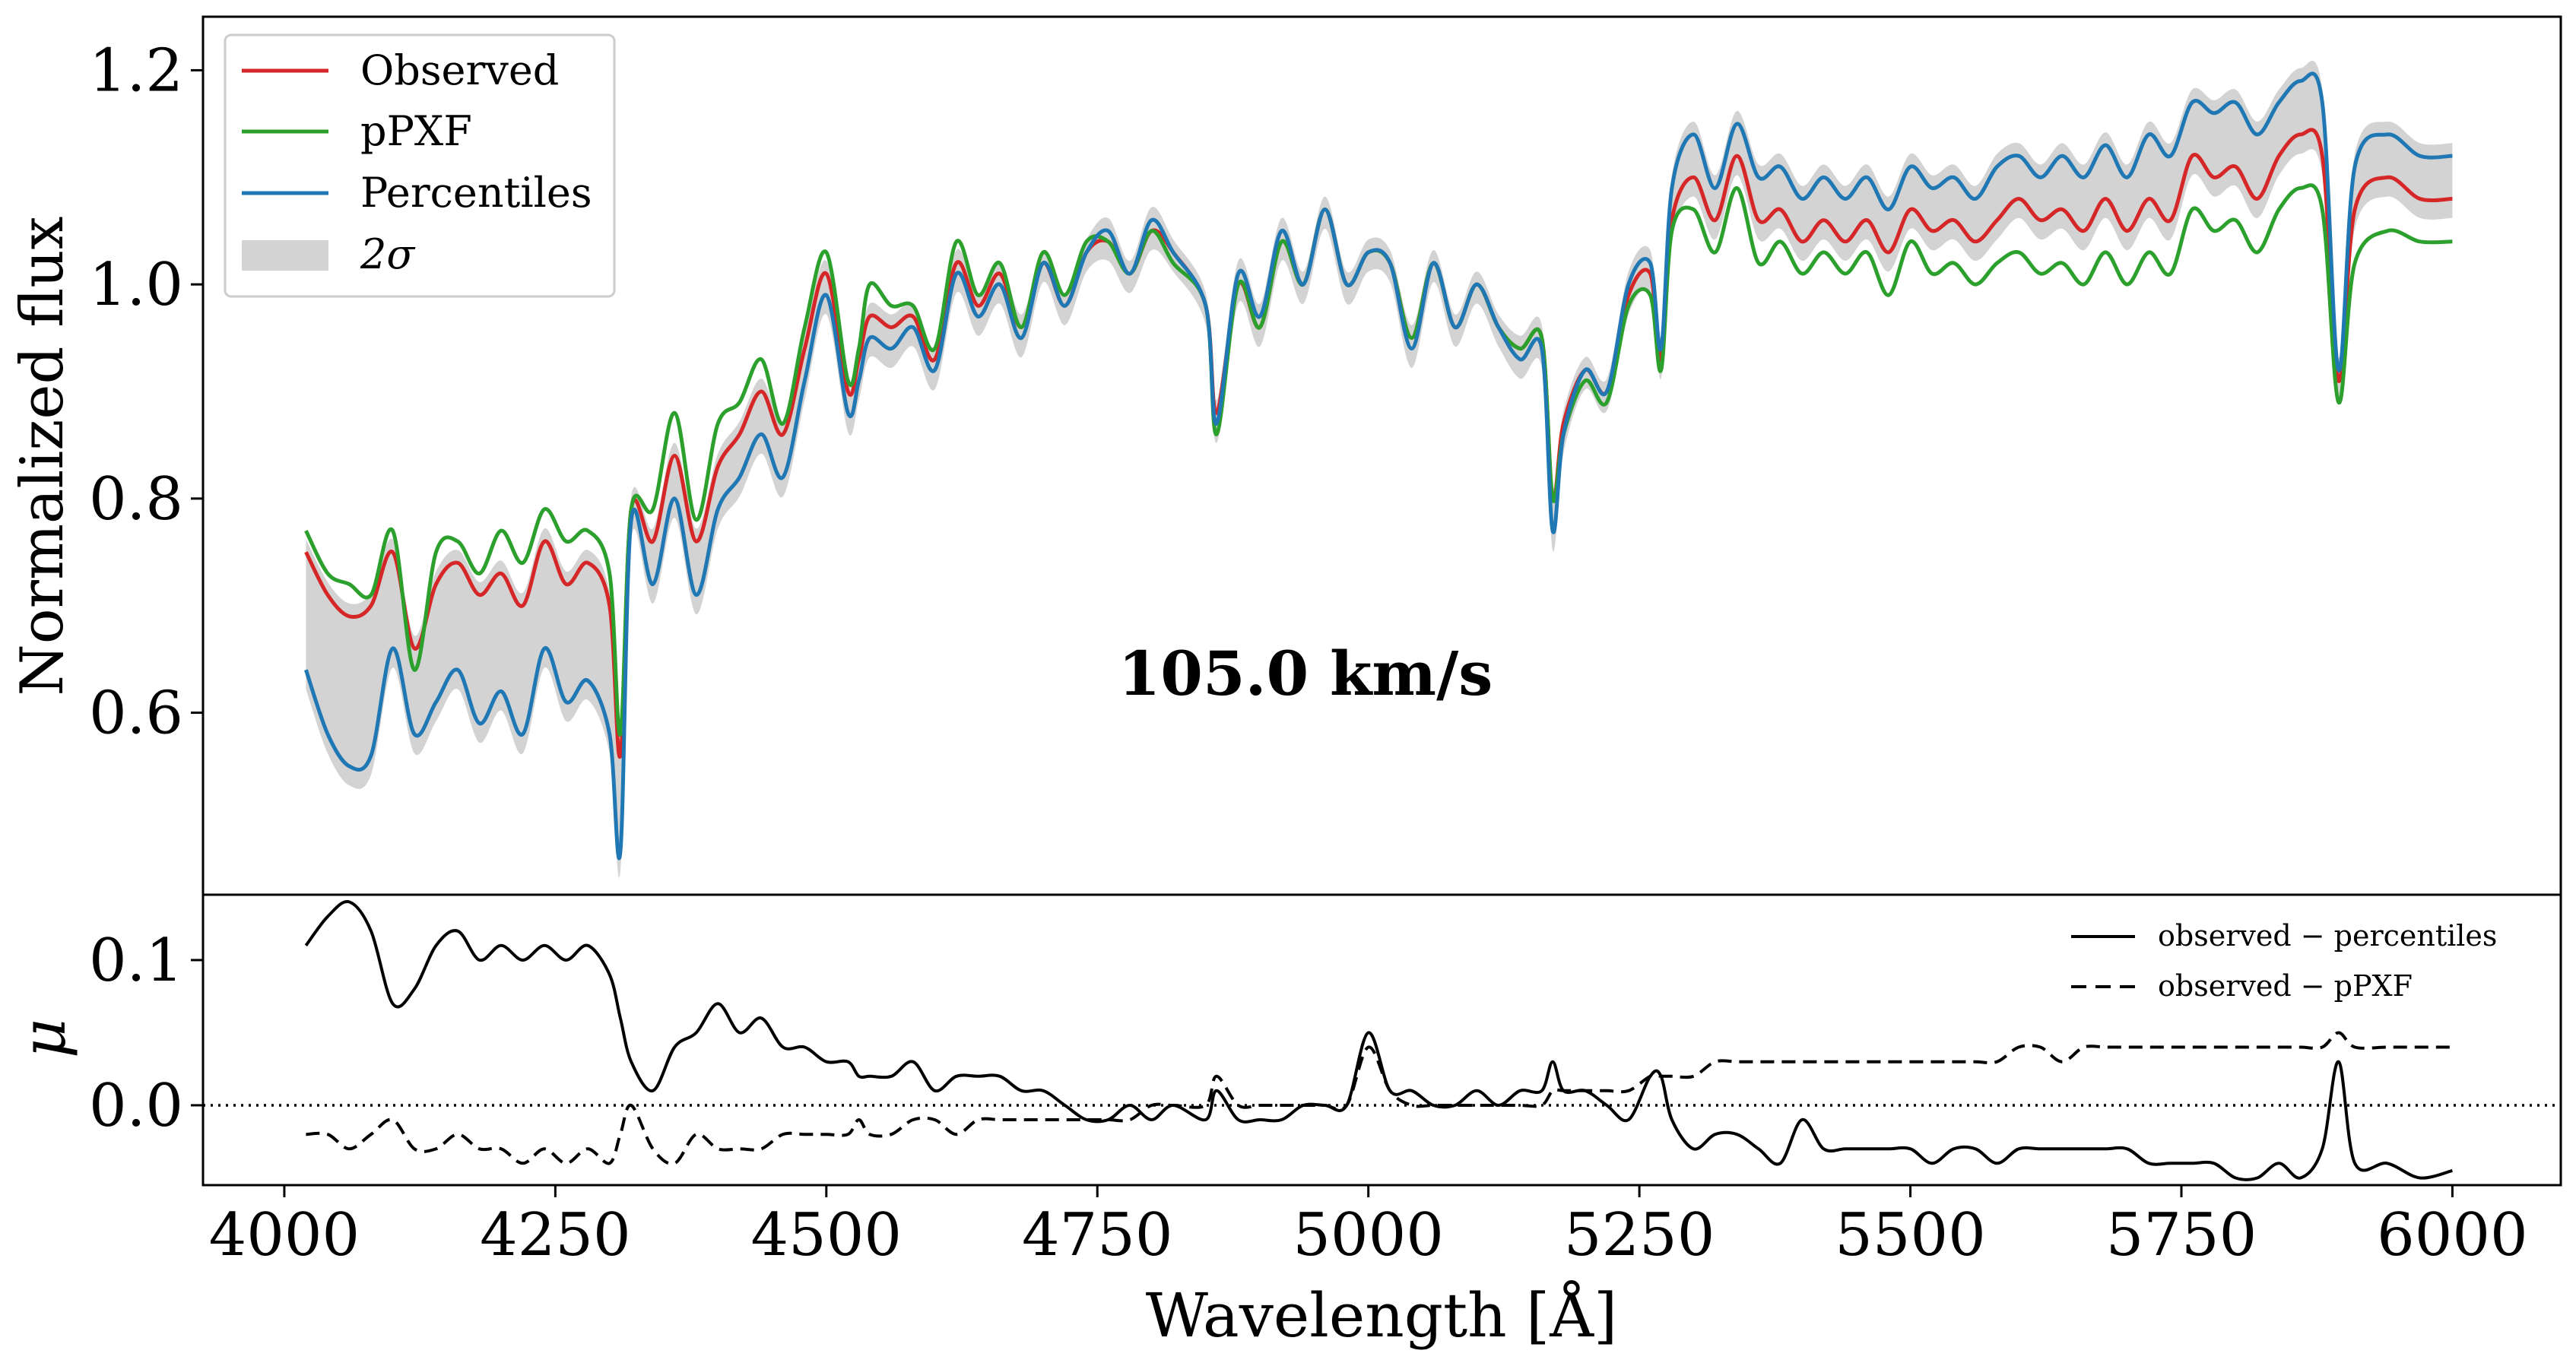 The height and width of the screenshot is (1363, 2576). I want to click on spectrum-ytick-label: 1.2, so click(136, 71).